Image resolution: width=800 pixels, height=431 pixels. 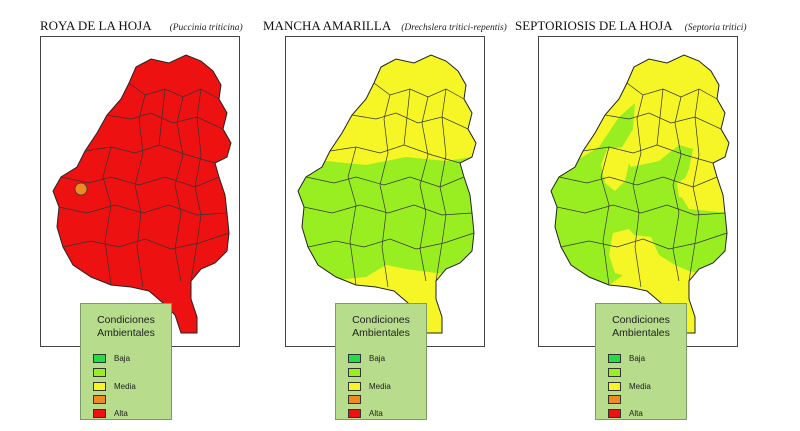 I want to click on title-main: ROYA DE LA HOJA, so click(x=96, y=25).